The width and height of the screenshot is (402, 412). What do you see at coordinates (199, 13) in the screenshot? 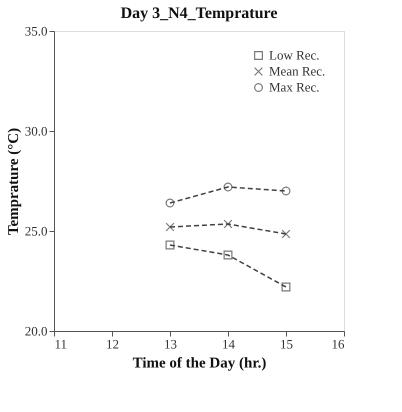
I see `chart-title: Day 3_N4_Temprature` at bounding box center [199, 13].